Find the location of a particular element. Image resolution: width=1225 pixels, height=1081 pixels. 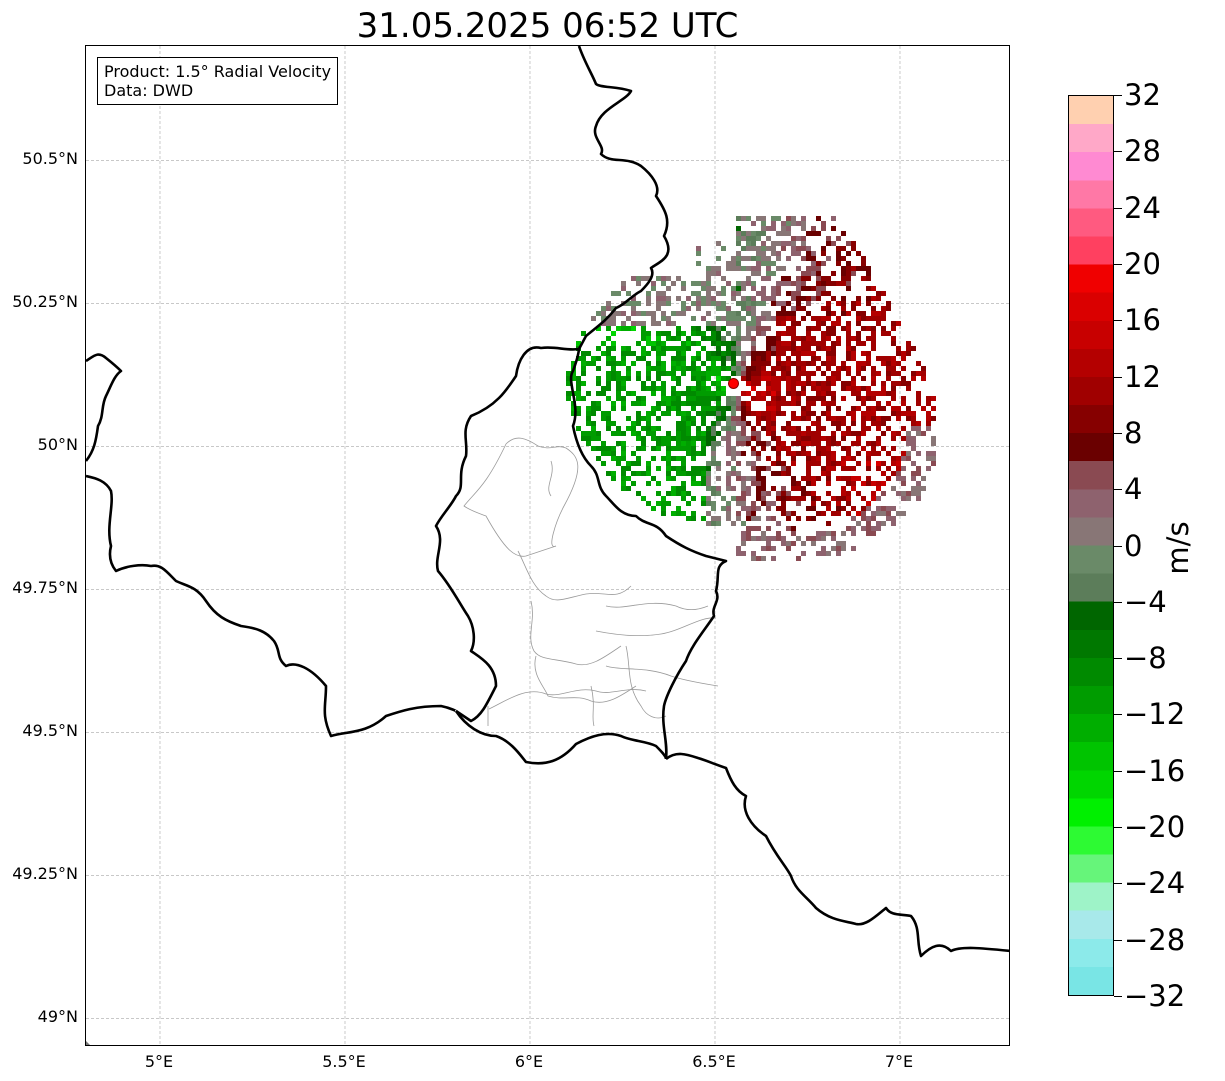

lat-tick-label: 50.25°N is located at coordinates (45, 302).